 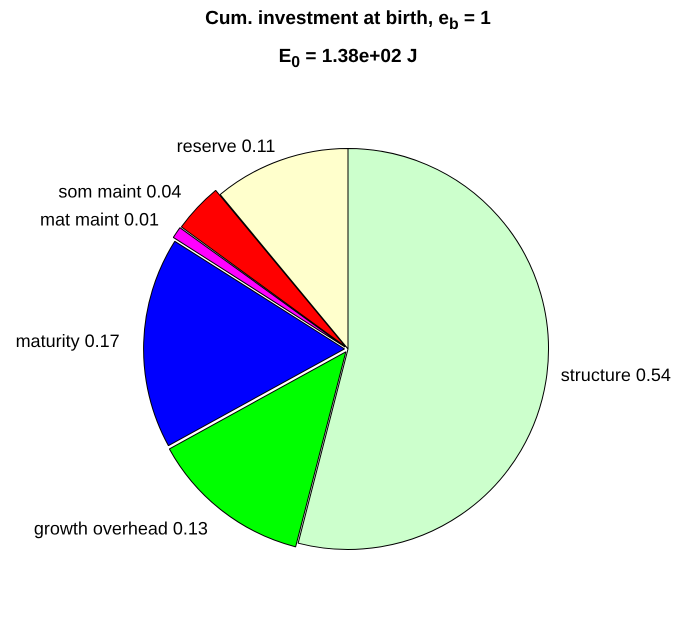 I want to click on chart-subtitle: E$_{0}$ = 1.38e+02 J, so click(x=348, y=59).